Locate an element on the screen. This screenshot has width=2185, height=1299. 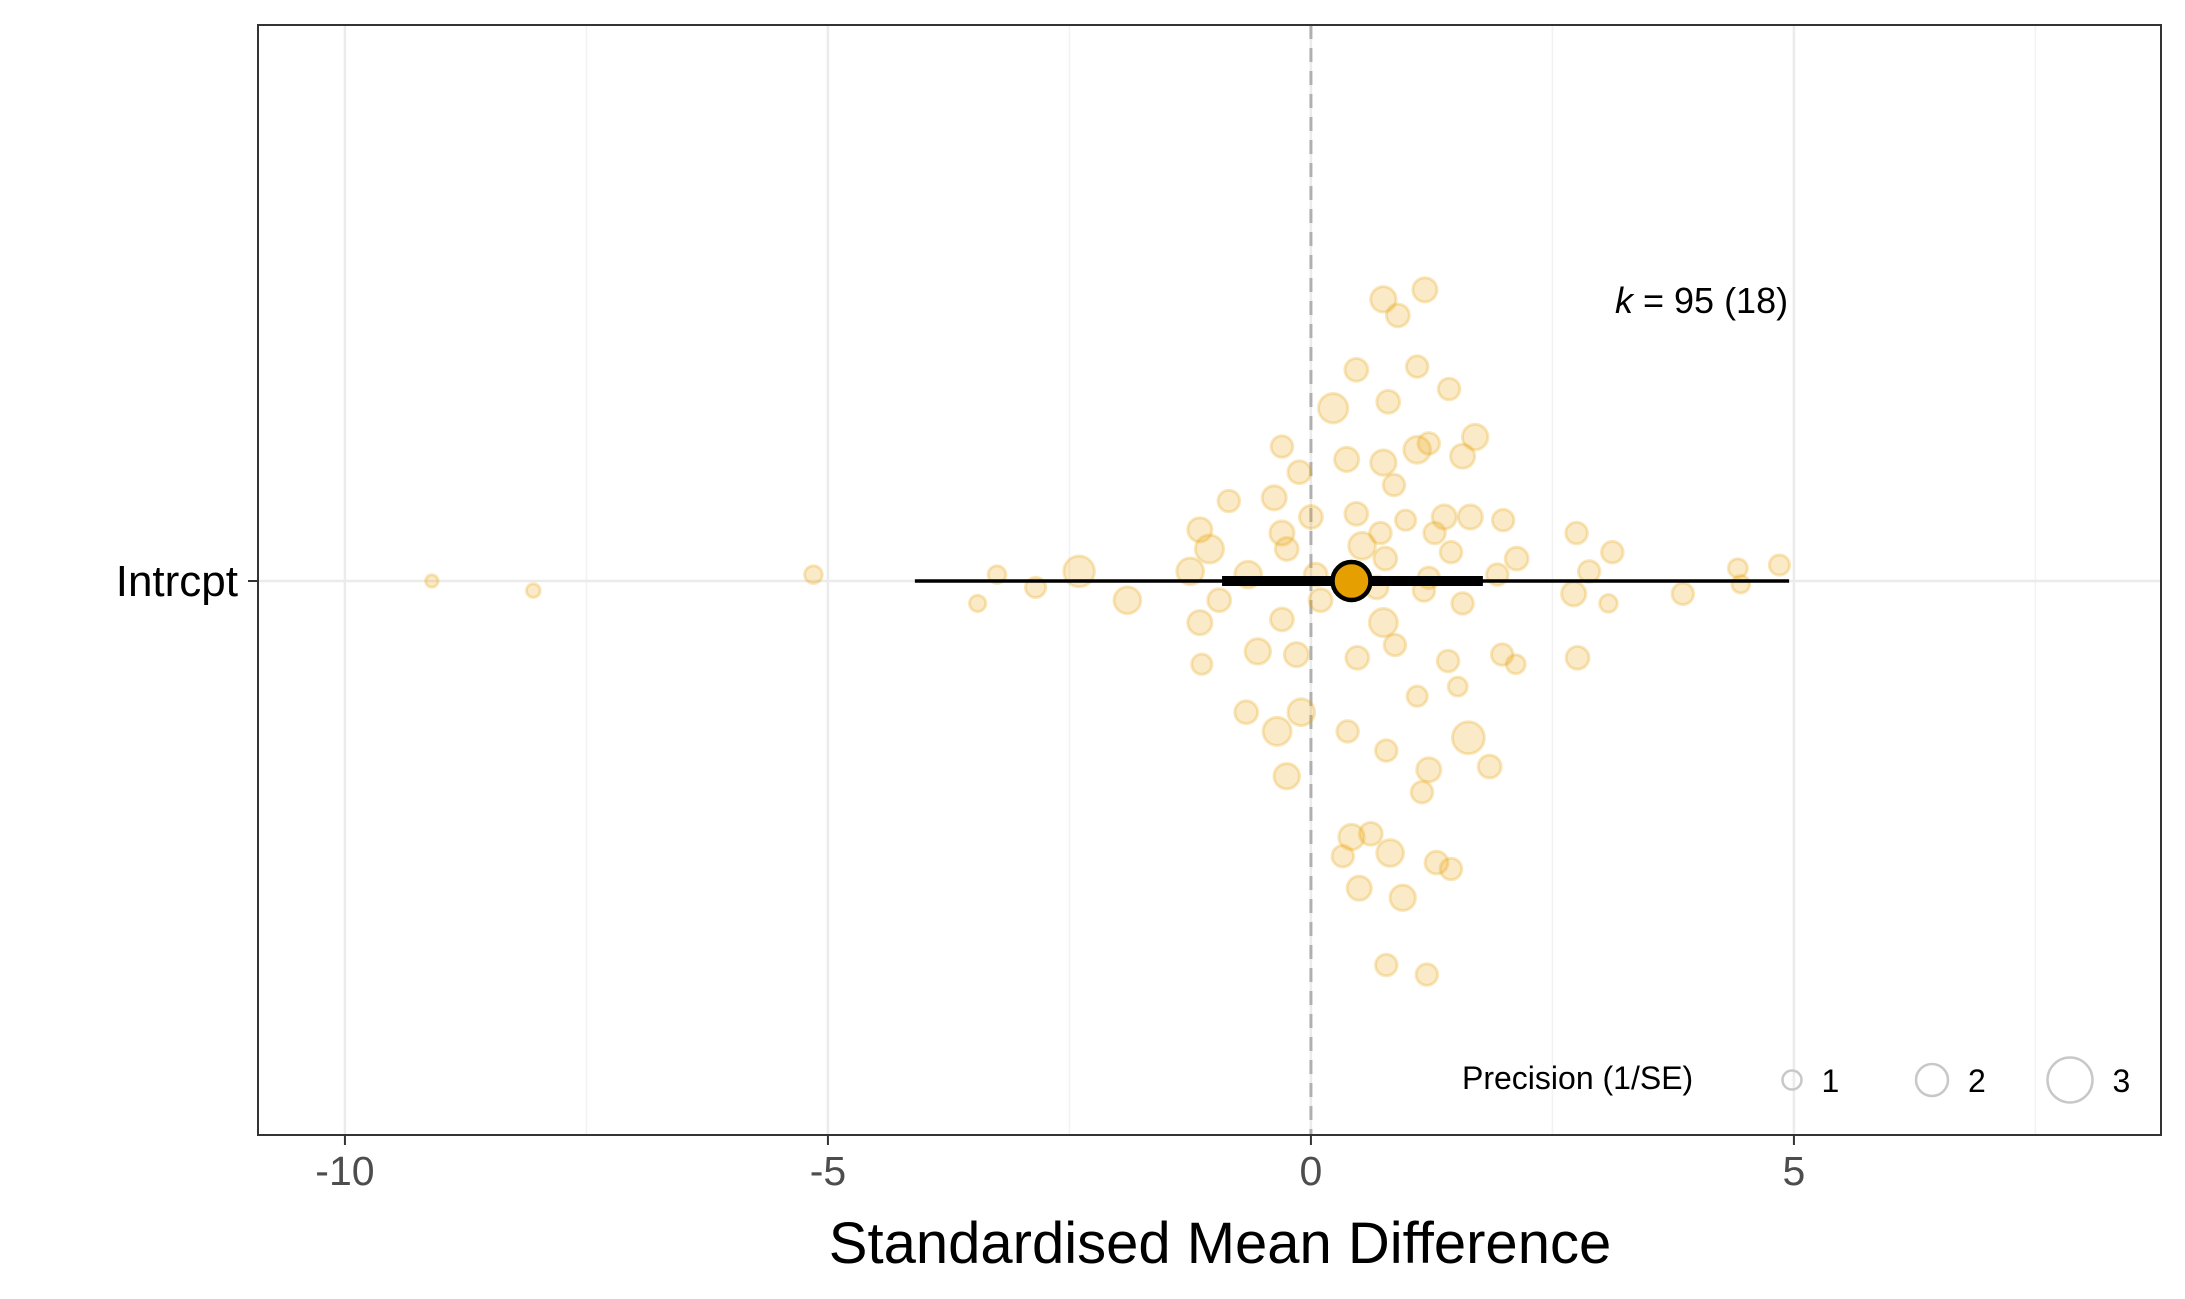
y-axis: Intrcpt is located at coordinates (187, 581).